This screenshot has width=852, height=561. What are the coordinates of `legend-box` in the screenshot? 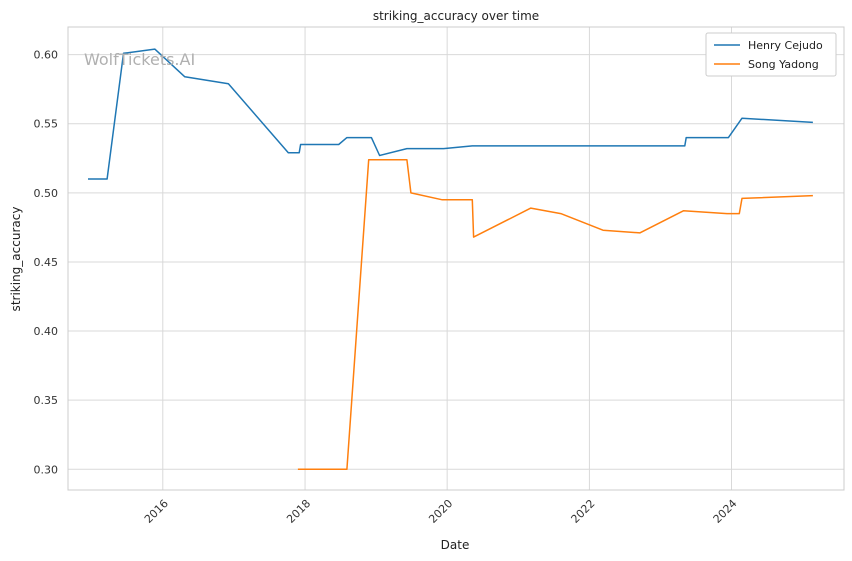 It's located at (771, 54).